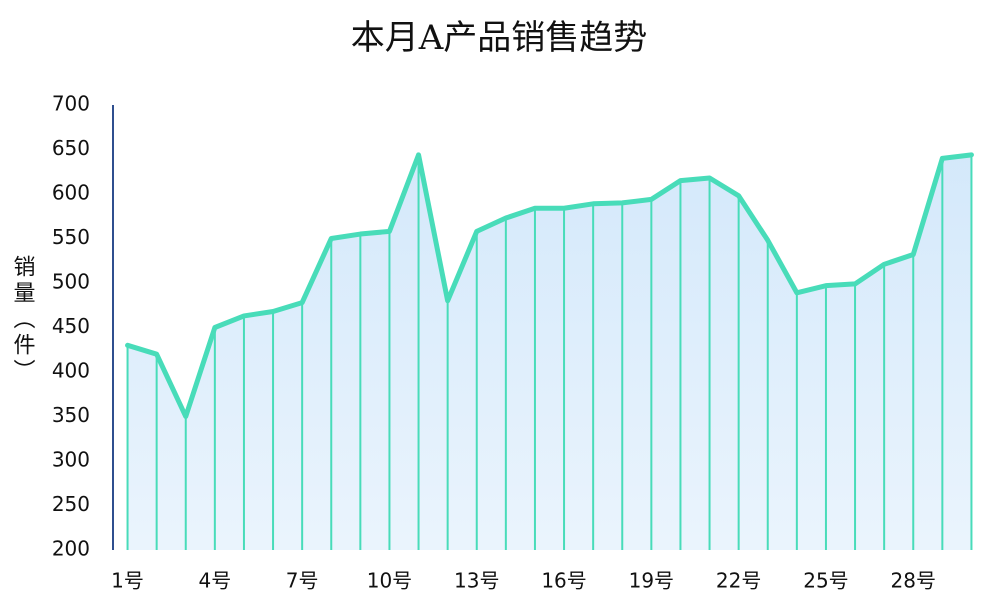 Image resolution: width=998 pixels, height=616 pixels. I want to click on y-tick-label: 600, so click(71, 193).